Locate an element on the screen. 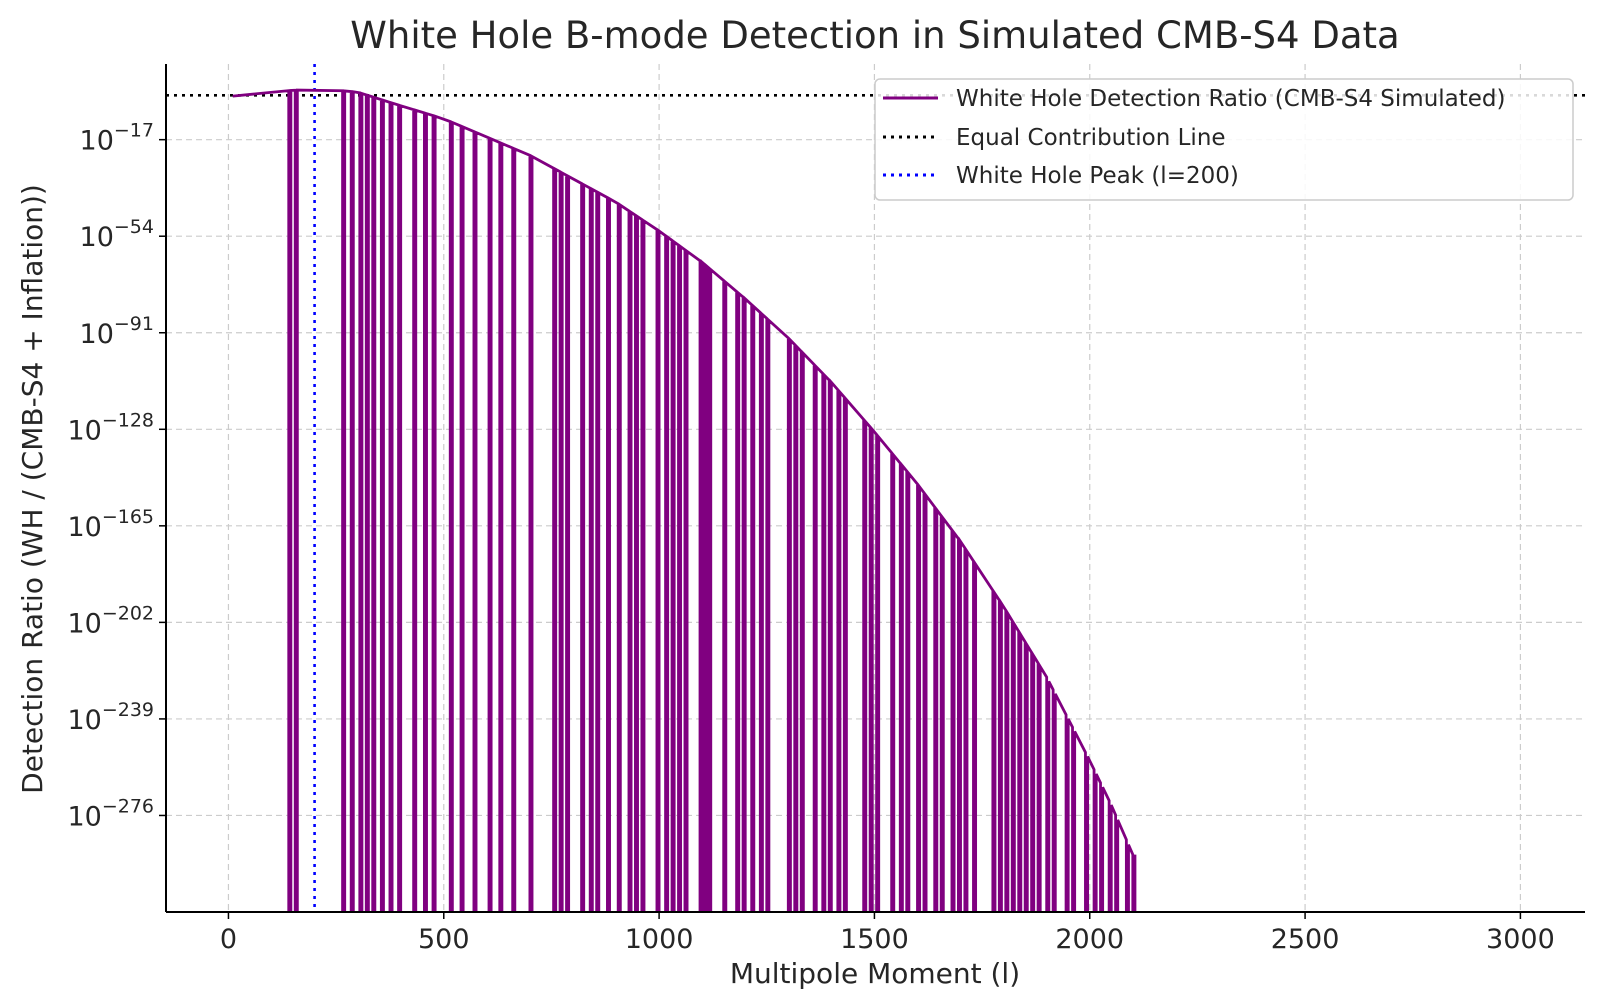 The width and height of the screenshot is (1600, 1006). x-tick-label: 1500 is located at coordinates (874, 939).